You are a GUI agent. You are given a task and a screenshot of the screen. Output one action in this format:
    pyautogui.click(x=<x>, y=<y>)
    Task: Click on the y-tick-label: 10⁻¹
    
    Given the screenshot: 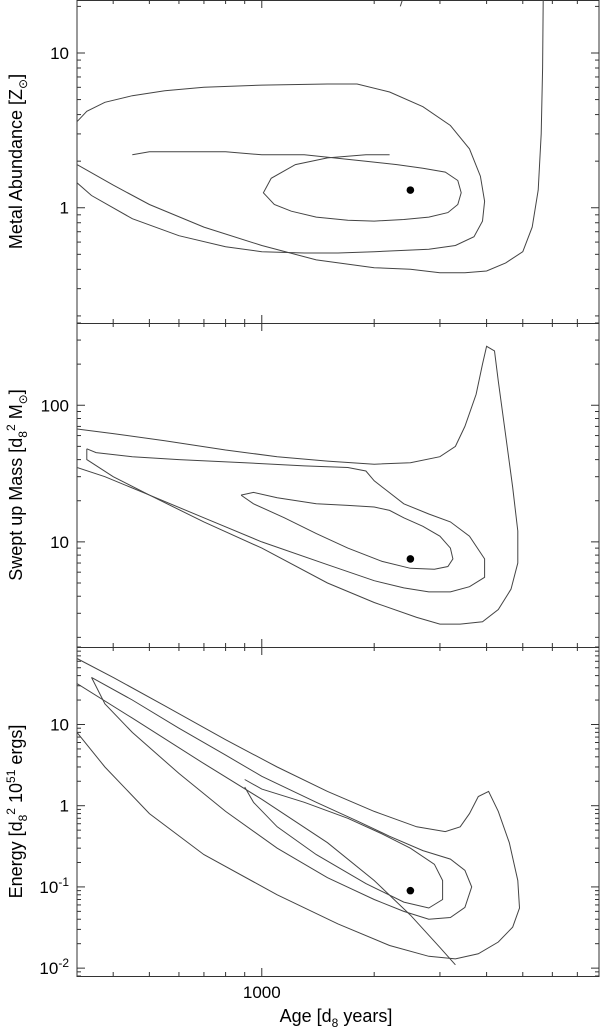 What is the action you would take?
    pyautogui.click(x=54, y=886)
    